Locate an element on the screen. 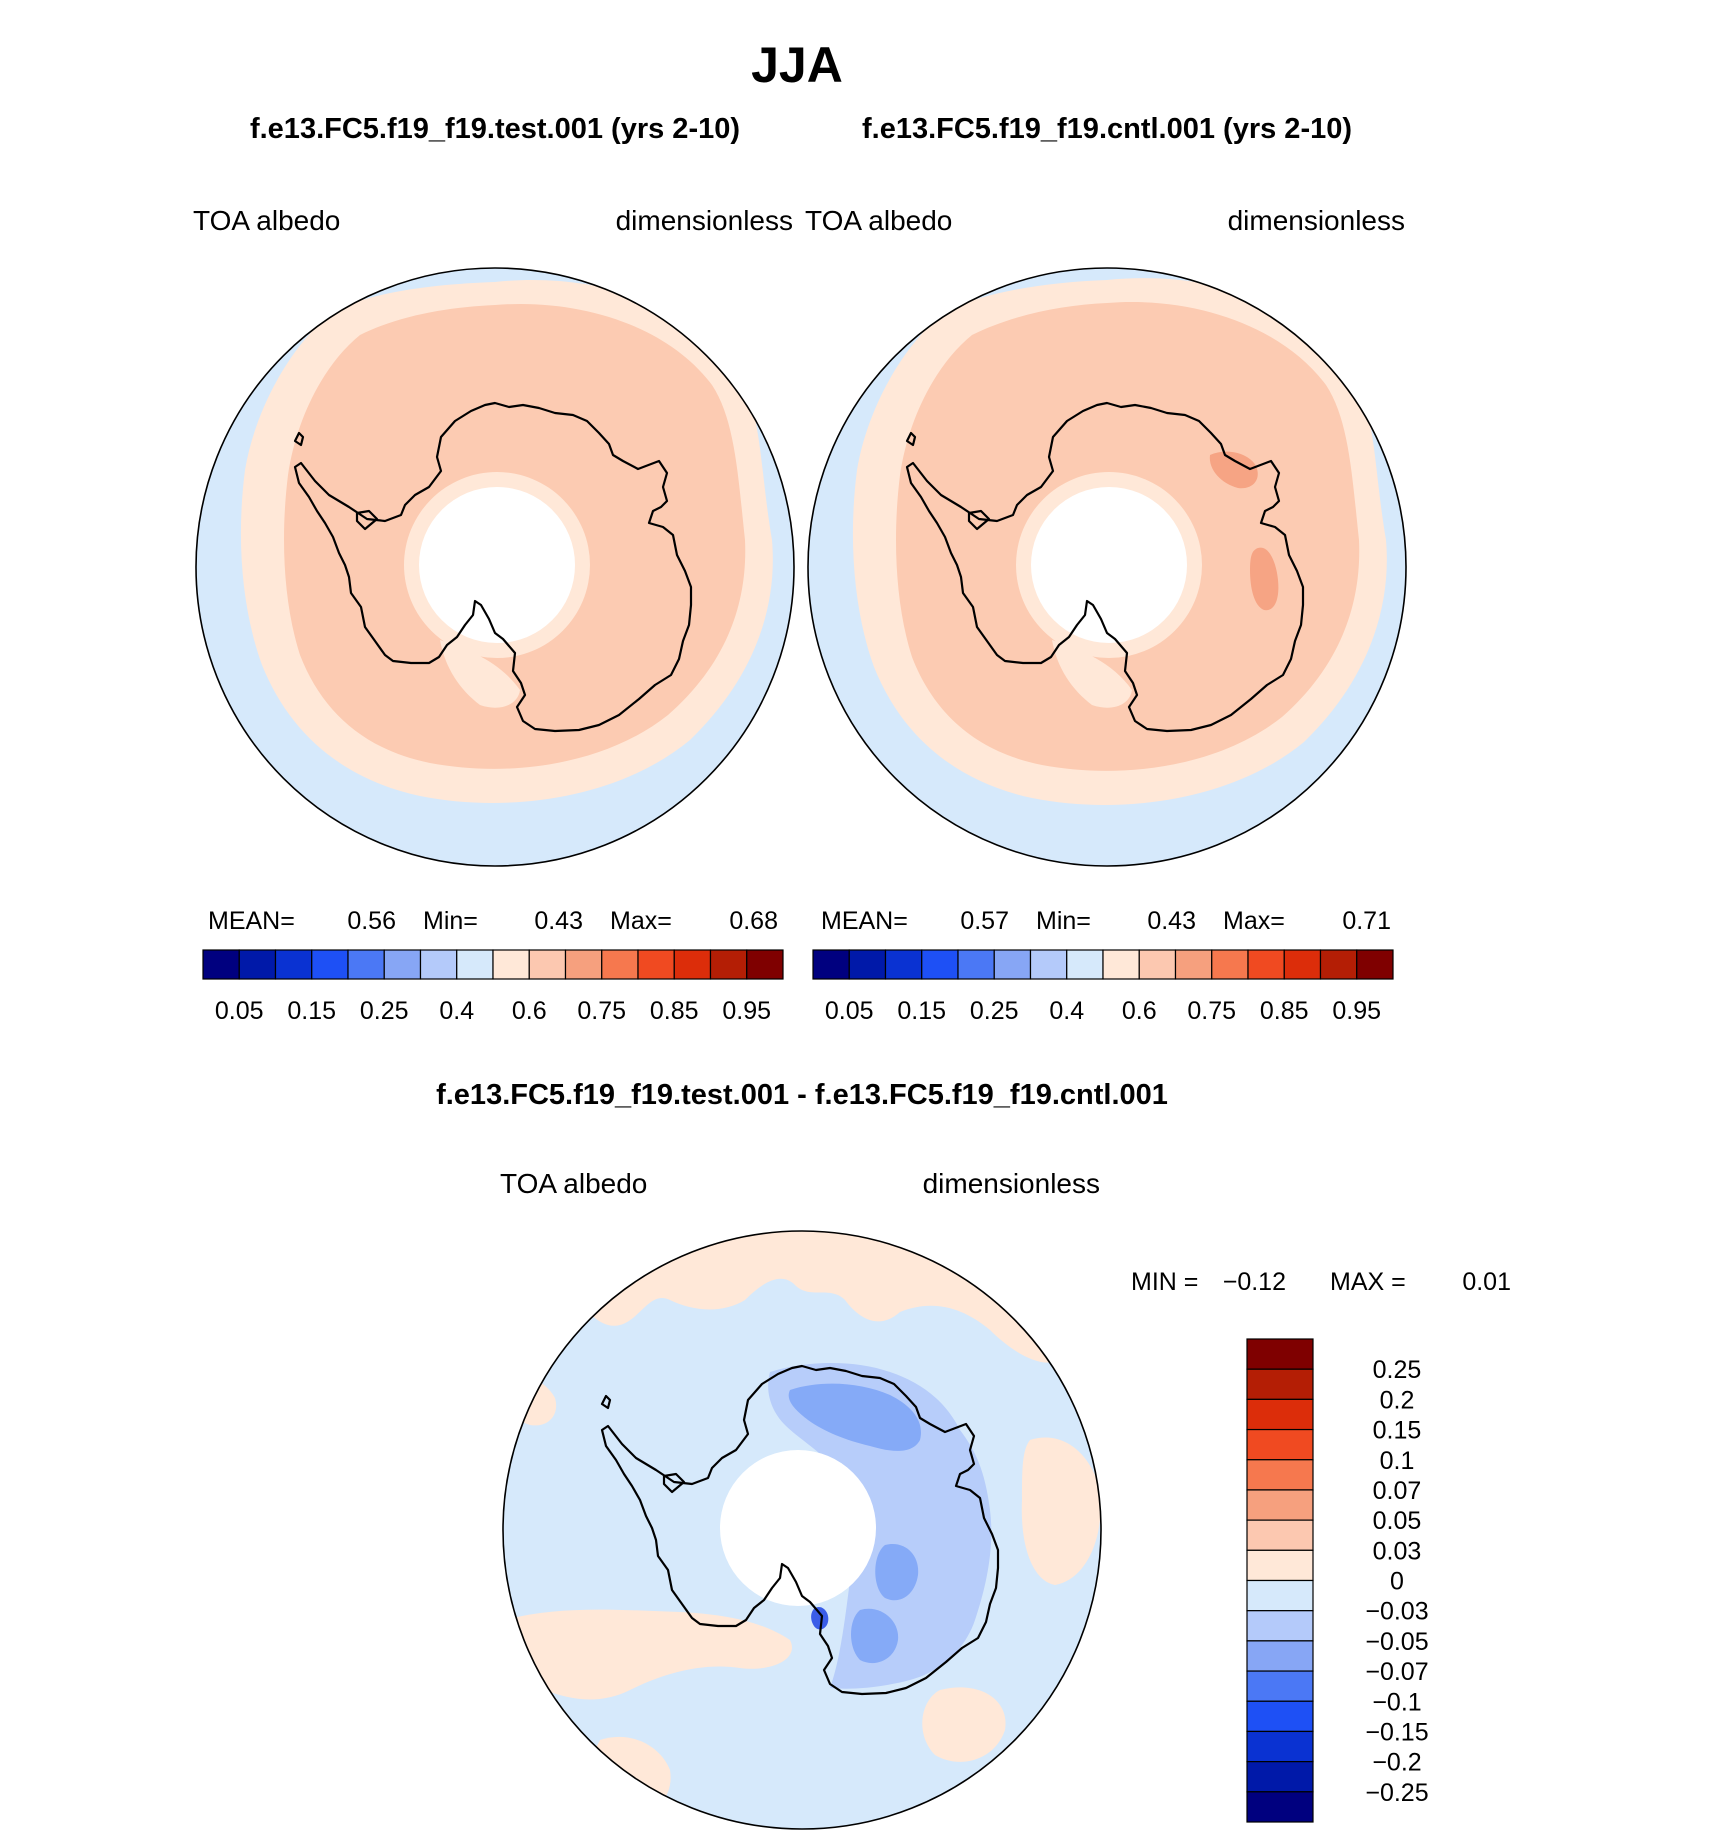 The height and width of the screenshot is (1842, 1710). colorbar-test-tick-label: 0.4 is located at coordinates (456, 1011).